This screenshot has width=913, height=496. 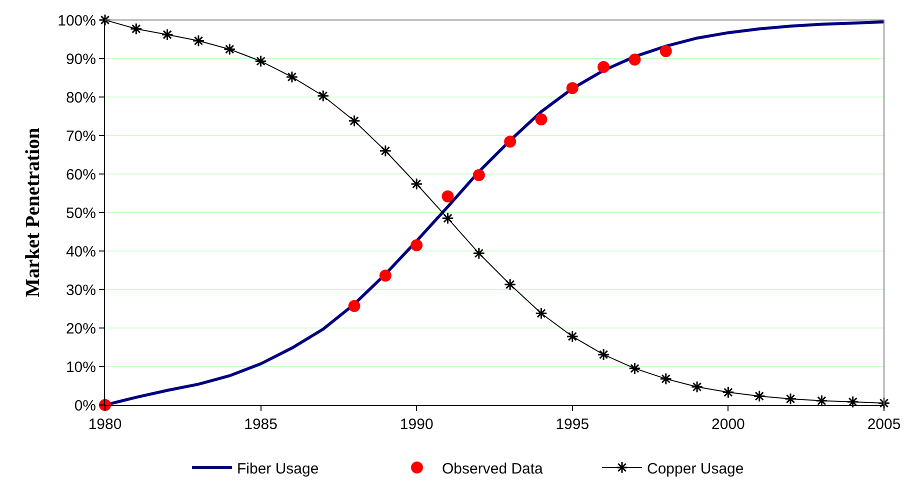 I want to click on legend-label: Fiber Usage, so click(x=278, y=469).